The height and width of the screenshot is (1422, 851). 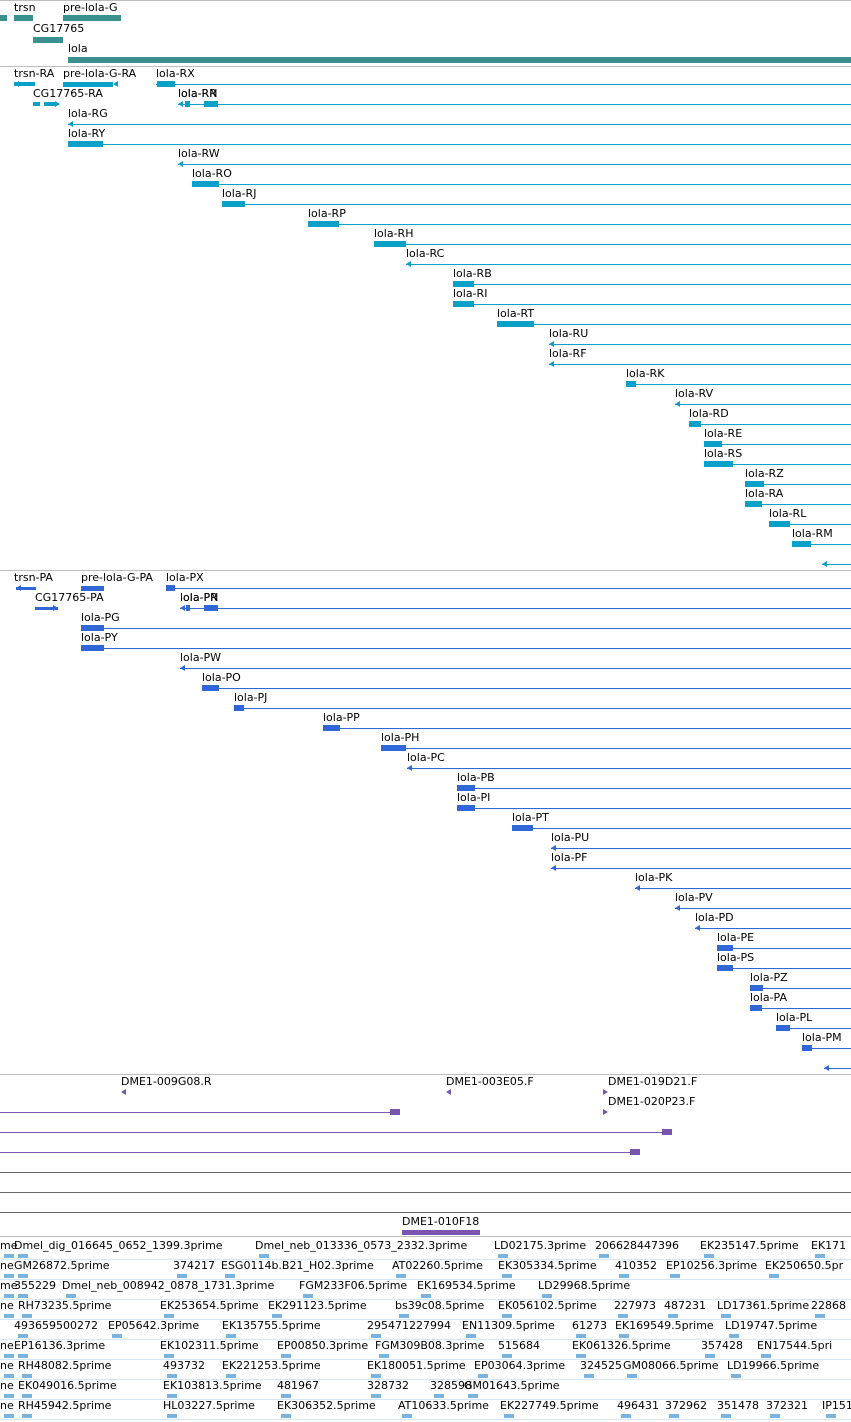 What do you see at coordinates (34, 73) in the screenshot?
I see `transcript-label-trsn-ra: trsn-RA` at bounding box center [34, 73].